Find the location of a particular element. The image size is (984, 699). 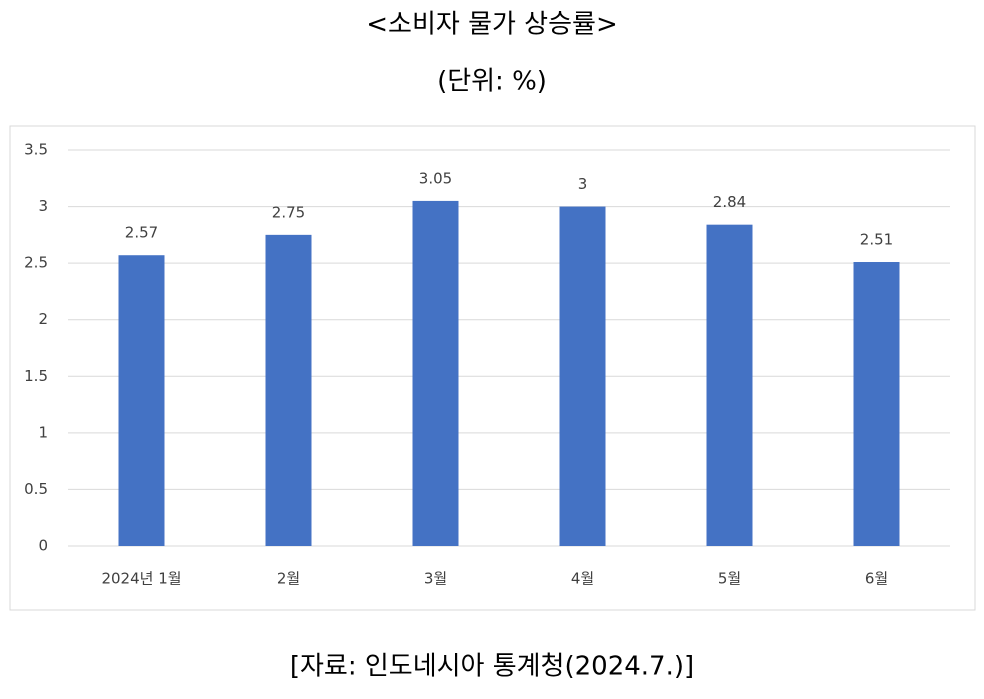

x-tick-label: 5월 is located at coordinates (729, 579).